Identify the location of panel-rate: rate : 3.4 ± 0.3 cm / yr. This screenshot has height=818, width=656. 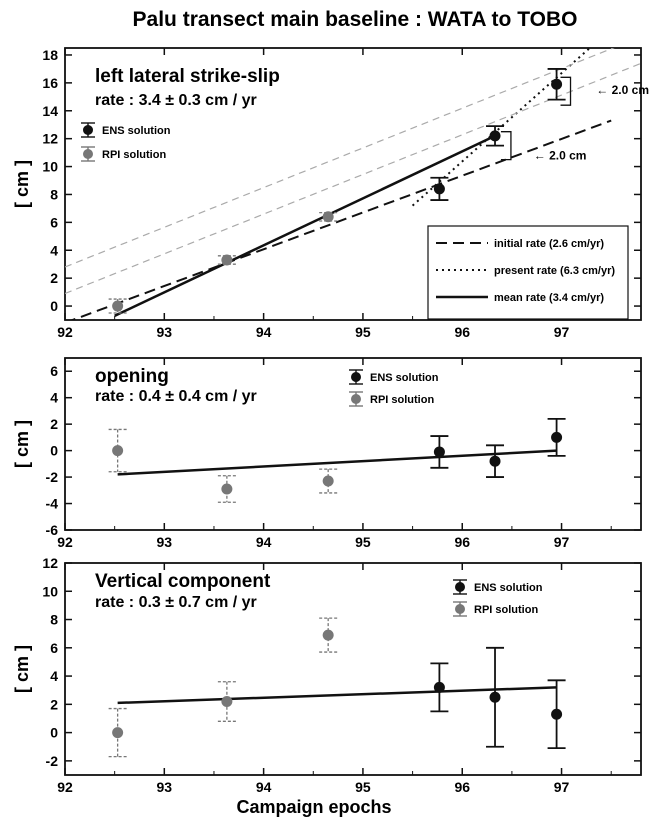
(176, 100).